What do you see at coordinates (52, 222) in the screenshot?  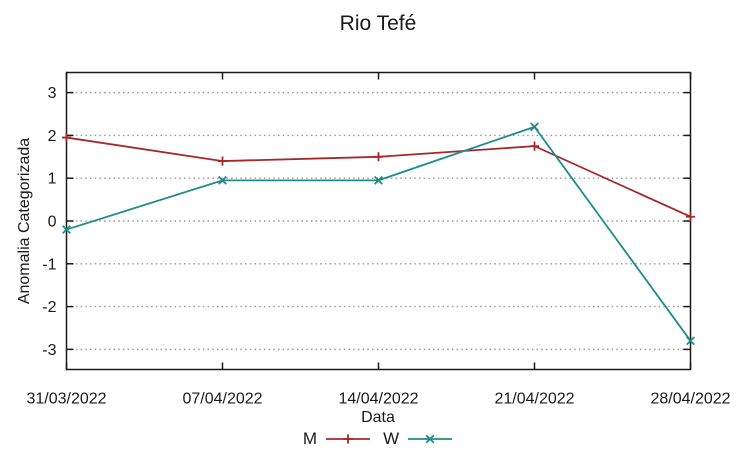 I see `y-tick-label: 0` at bounding box center [52, 222].